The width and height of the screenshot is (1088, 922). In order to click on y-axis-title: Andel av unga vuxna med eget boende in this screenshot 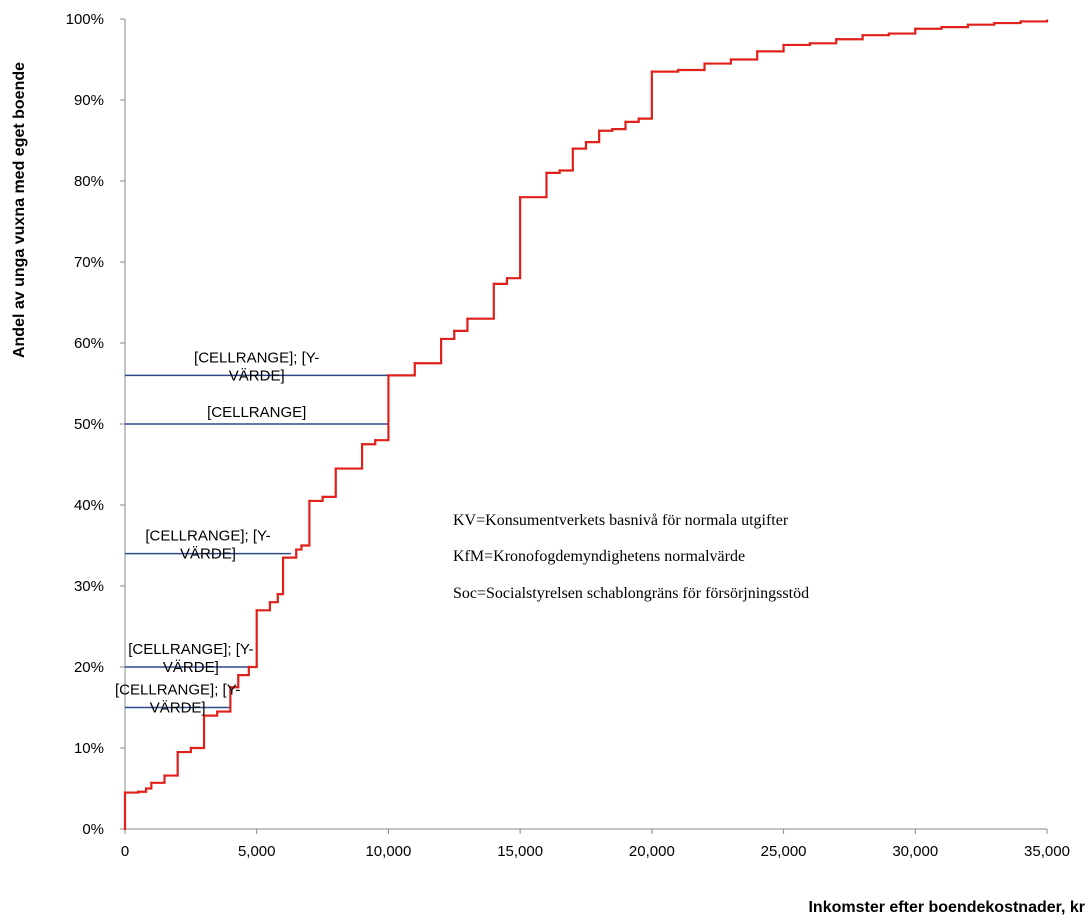, I will do `click(19, 210)`.